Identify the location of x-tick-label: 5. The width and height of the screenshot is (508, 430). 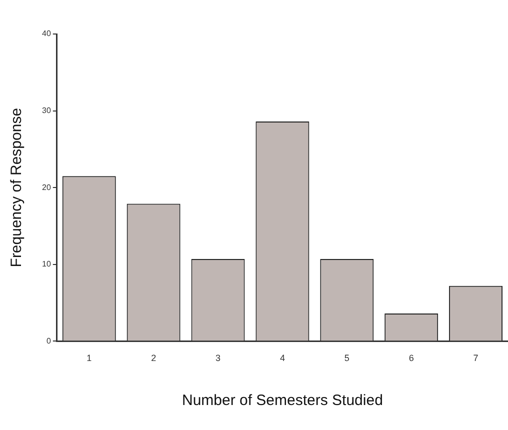
(347, 358).